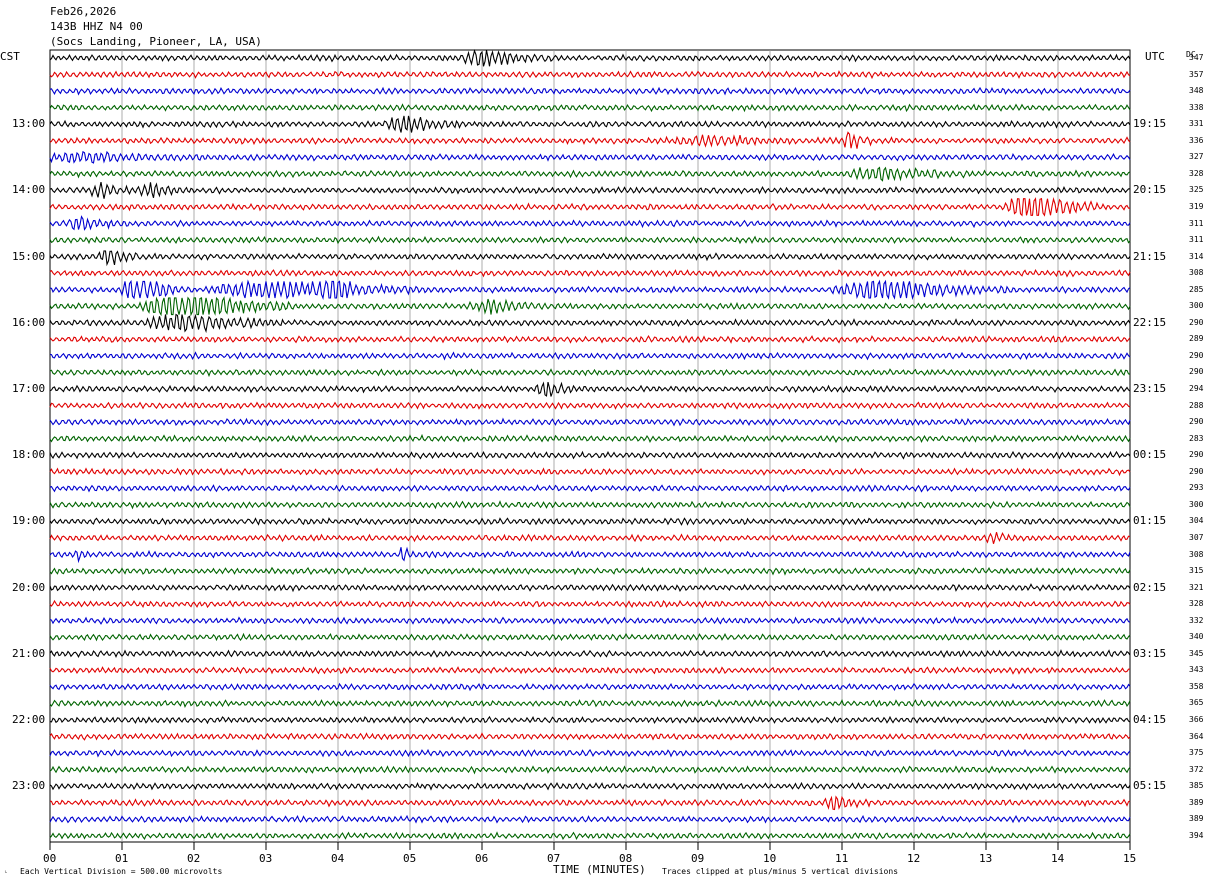 This screenshot has height=886, width=1210. I want to click on right-hour-label: 22:15, so click(1150, 322).